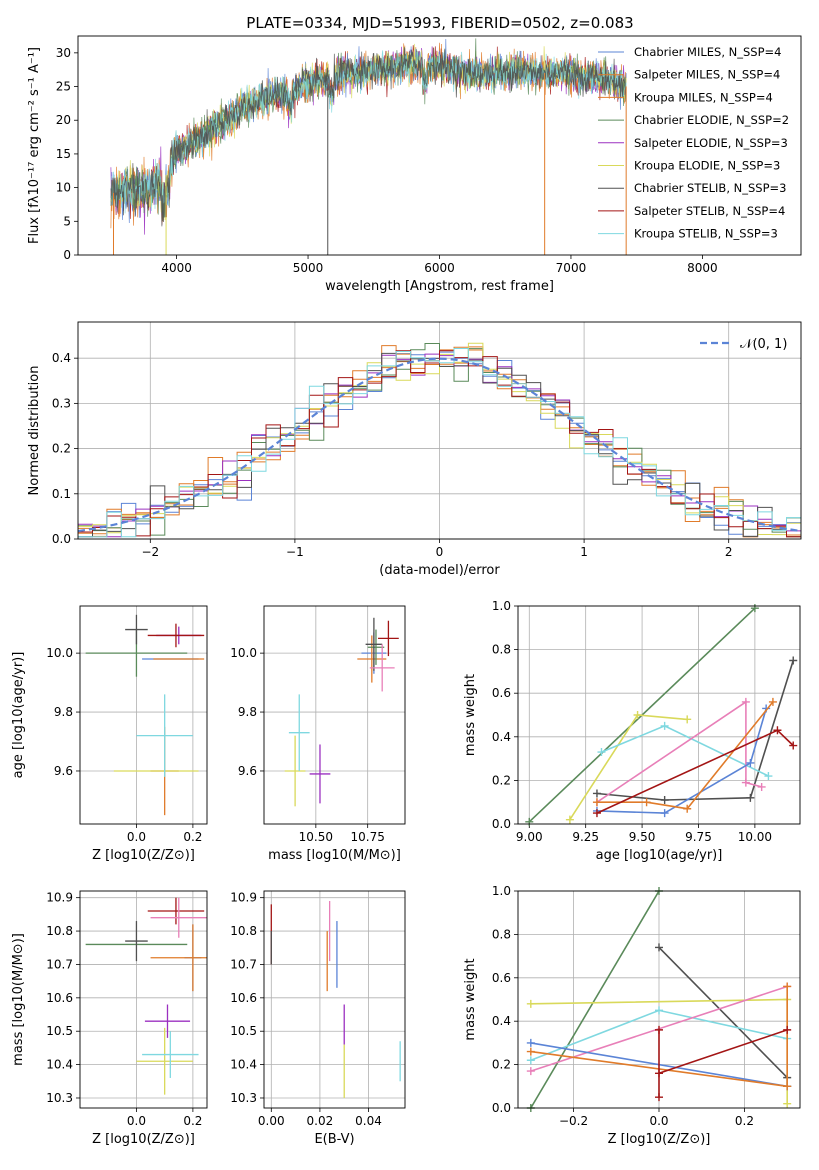  What do you see at coordinates (470, 999) in the screenshot?
I see `y-axis-label: mass weight` at bounding box center [470, 999].